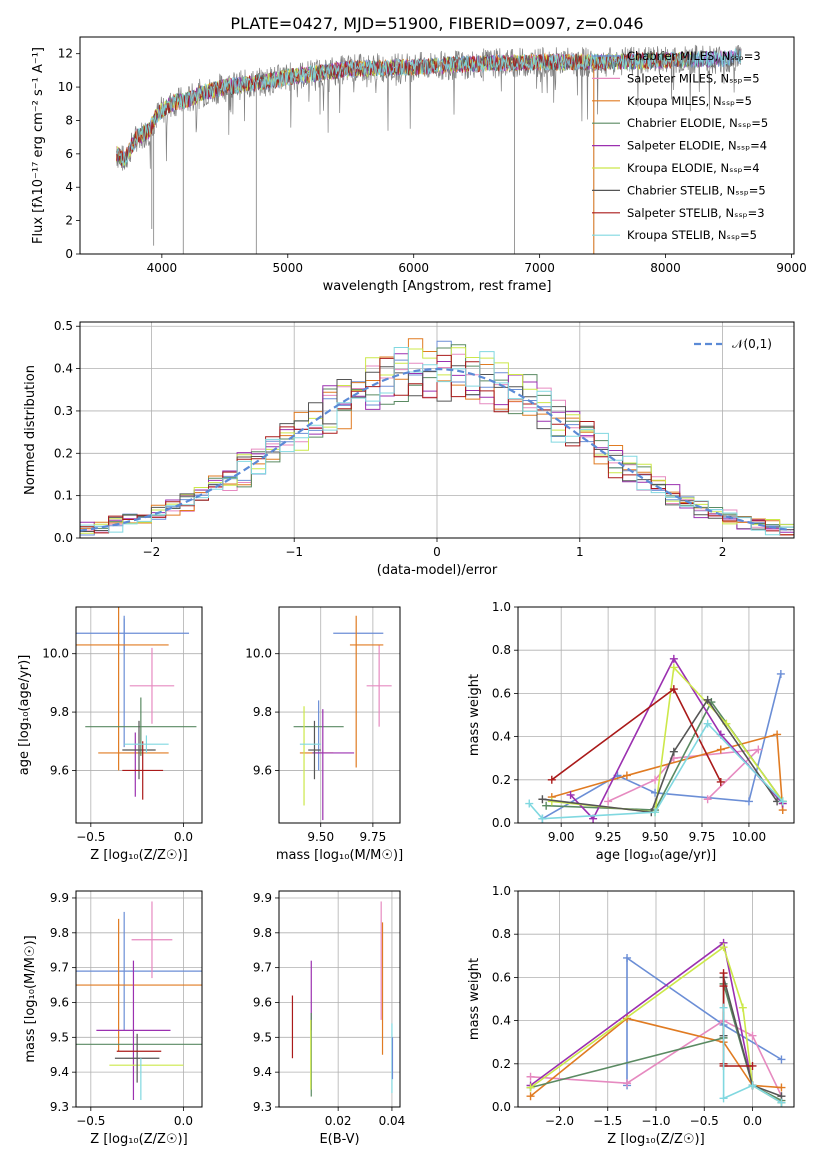 This screenshot has width=819, height=1170. I want to click on mass-vs-EBV-ytick-label-4: 9.7, so click(262, 968).